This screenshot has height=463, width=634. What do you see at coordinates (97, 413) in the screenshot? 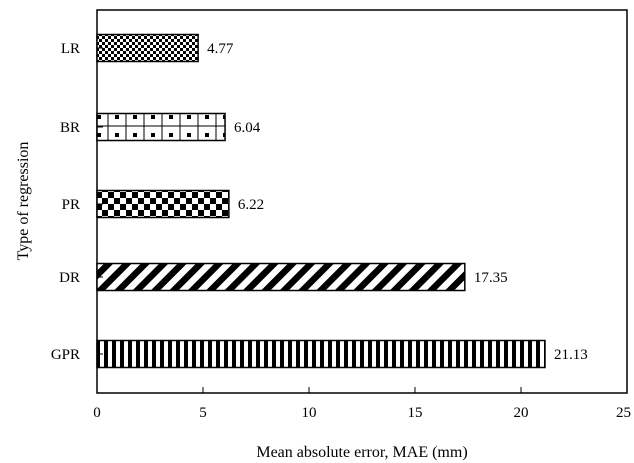
I see `x-tick-label: 0` at bounding box center [97, 413].